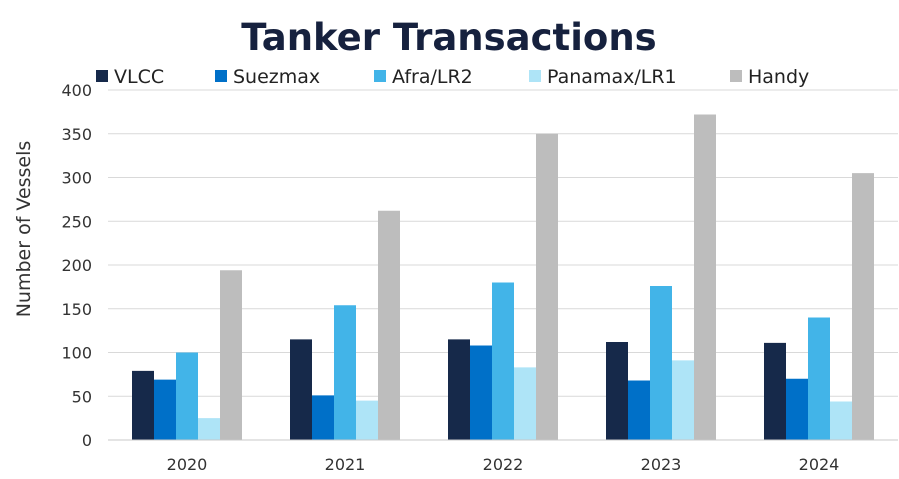 The width and height of the screenshot is (899, 479). What do you see at coordinates (345, 372) in the screenshot?
I see `bar-afra-lr2-2021` at bounding box center [345, 372].